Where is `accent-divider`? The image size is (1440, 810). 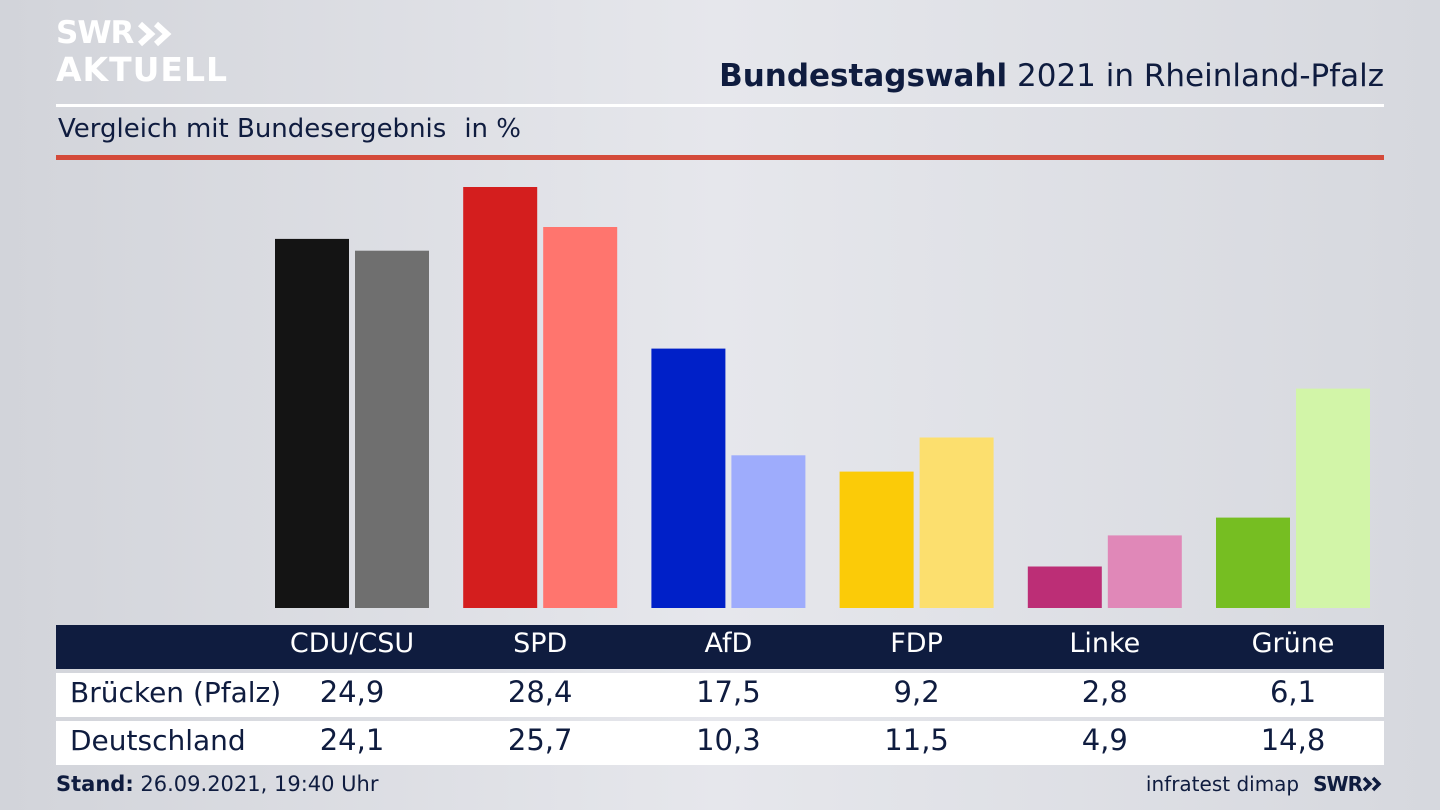 accent-divider is located at coordinates (720, 157).